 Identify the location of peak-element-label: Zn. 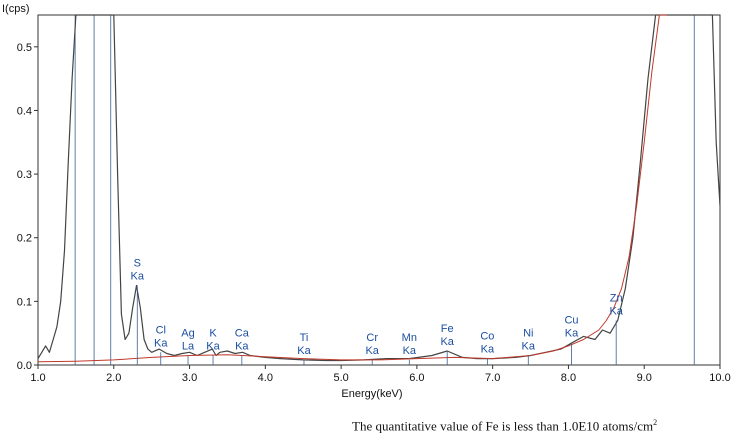
(616, 298).